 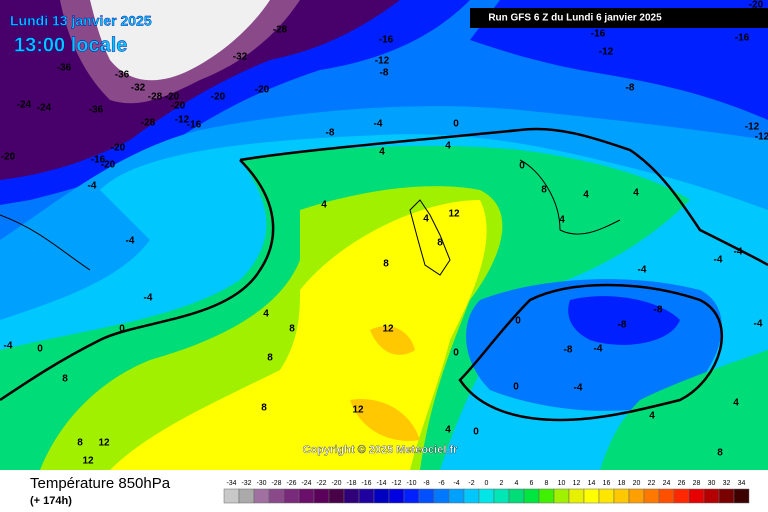 I want to click on legend-label: -14, so click(x=381, y=483).